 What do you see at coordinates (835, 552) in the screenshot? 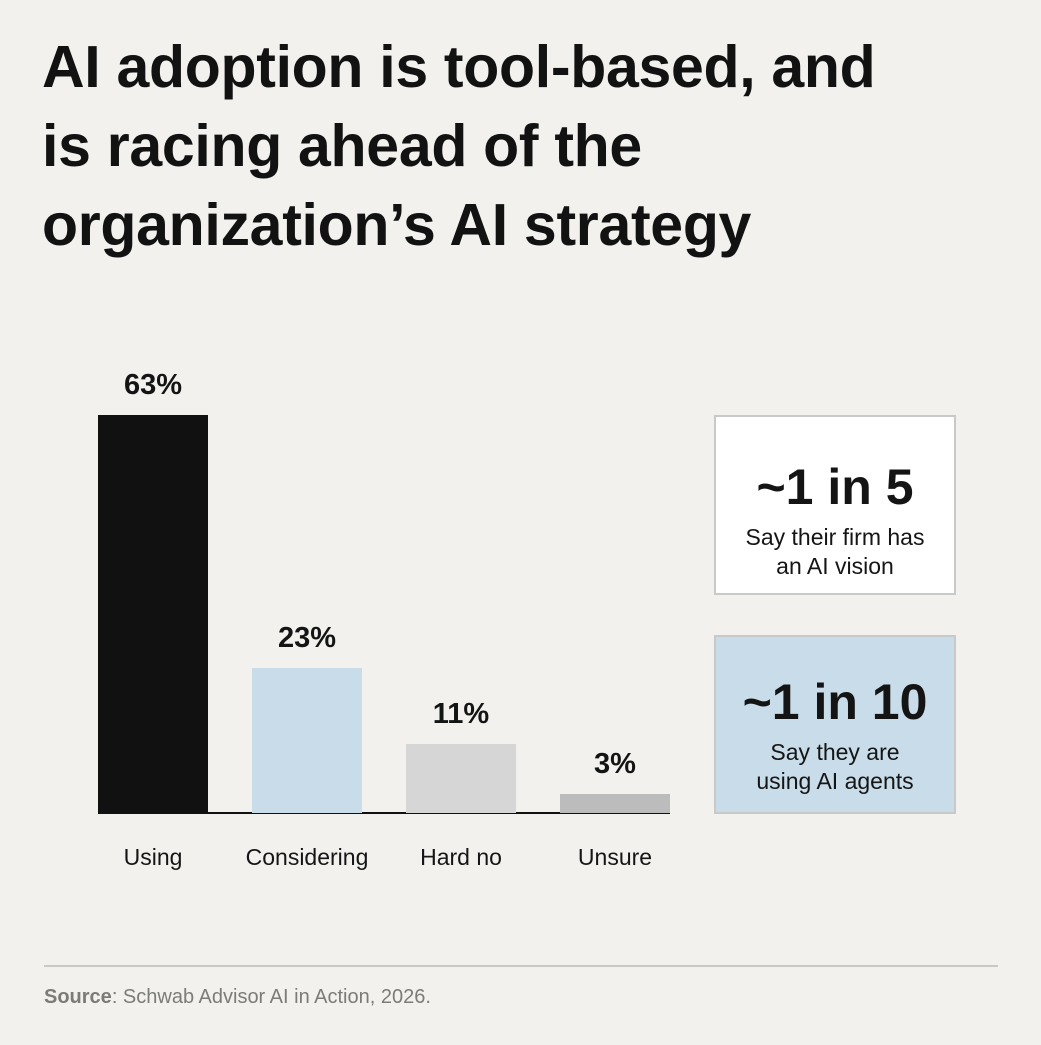
I see `callout-description: Say their firm has an AI vision` at bounding box center [835, 552].